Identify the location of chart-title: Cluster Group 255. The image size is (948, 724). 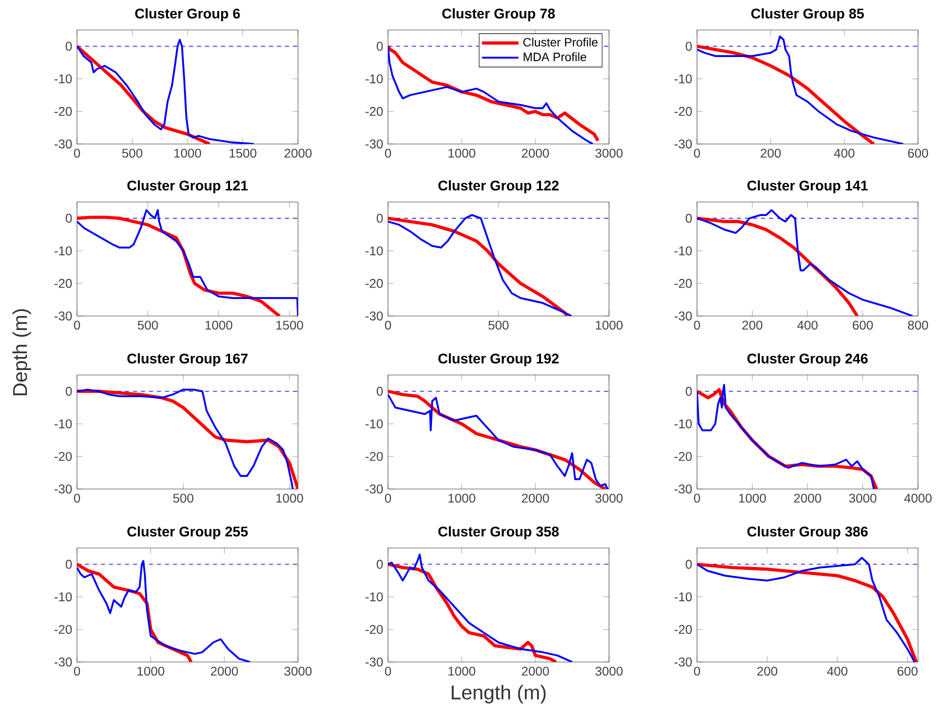
(187, 533).